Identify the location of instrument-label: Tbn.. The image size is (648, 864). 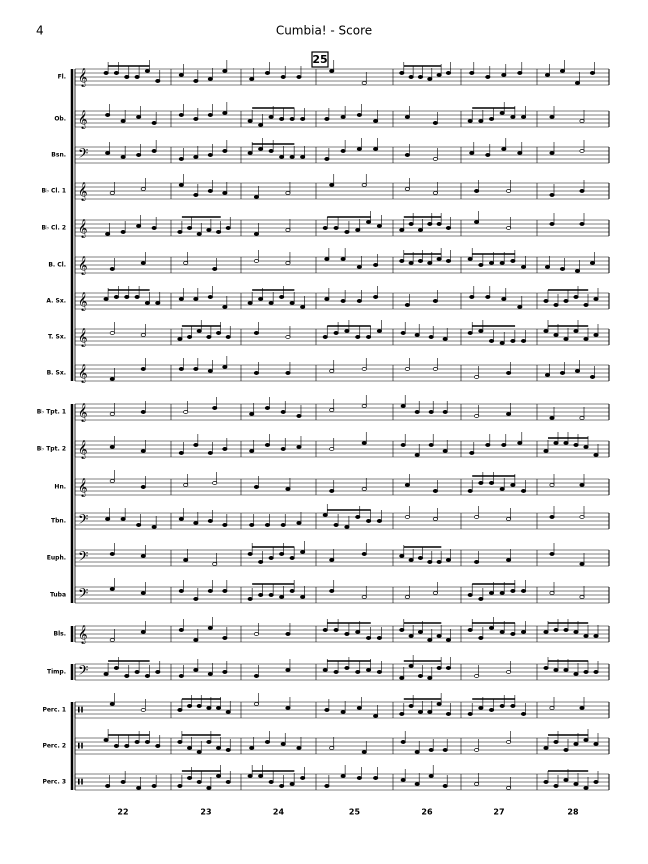
(58, 521).